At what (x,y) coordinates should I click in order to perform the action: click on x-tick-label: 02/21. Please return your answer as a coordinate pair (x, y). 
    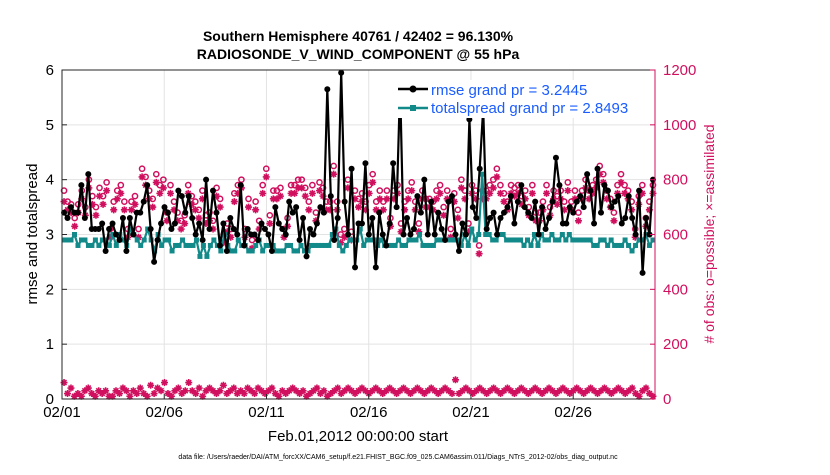
    Looking at the image, I should click on (471, 412).